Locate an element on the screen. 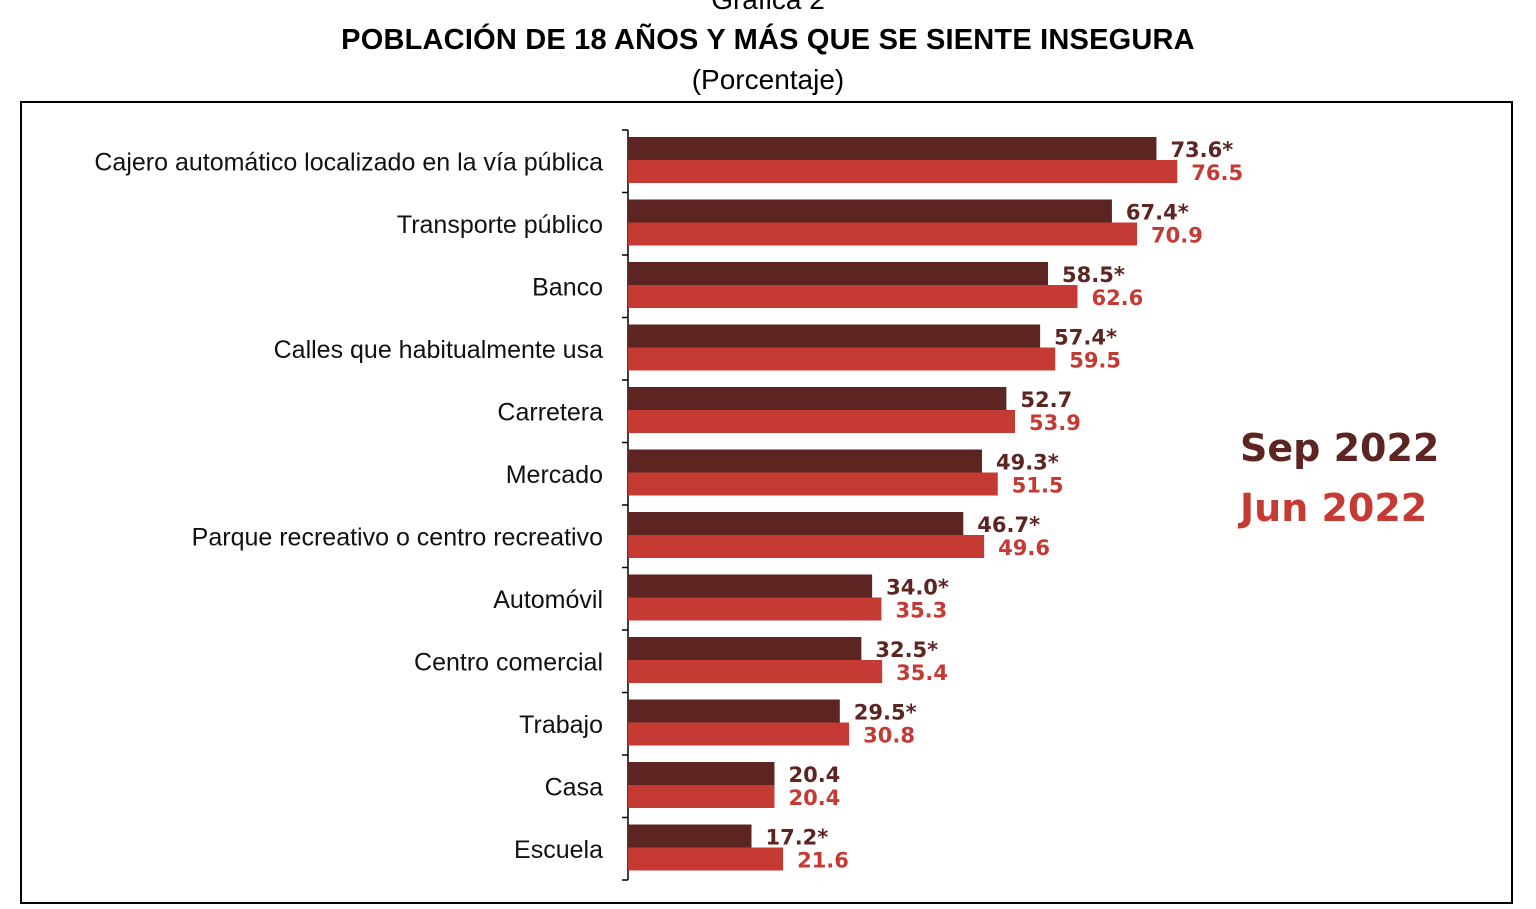 This screenshot has height=909, width=1536. value-label-sep-2022: 46.7* is located at coordinates (1008, 525).